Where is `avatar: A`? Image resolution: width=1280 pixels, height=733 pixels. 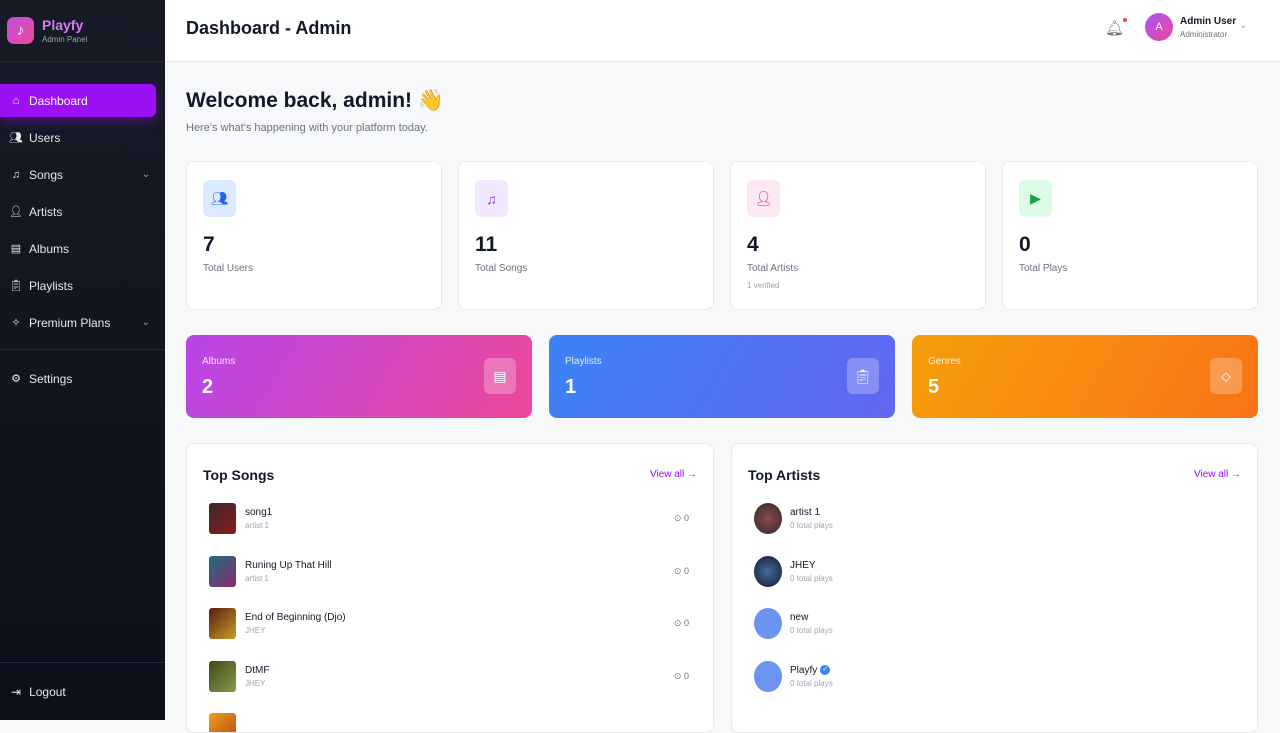
avatar: A is located at coordinates (1159, 27).